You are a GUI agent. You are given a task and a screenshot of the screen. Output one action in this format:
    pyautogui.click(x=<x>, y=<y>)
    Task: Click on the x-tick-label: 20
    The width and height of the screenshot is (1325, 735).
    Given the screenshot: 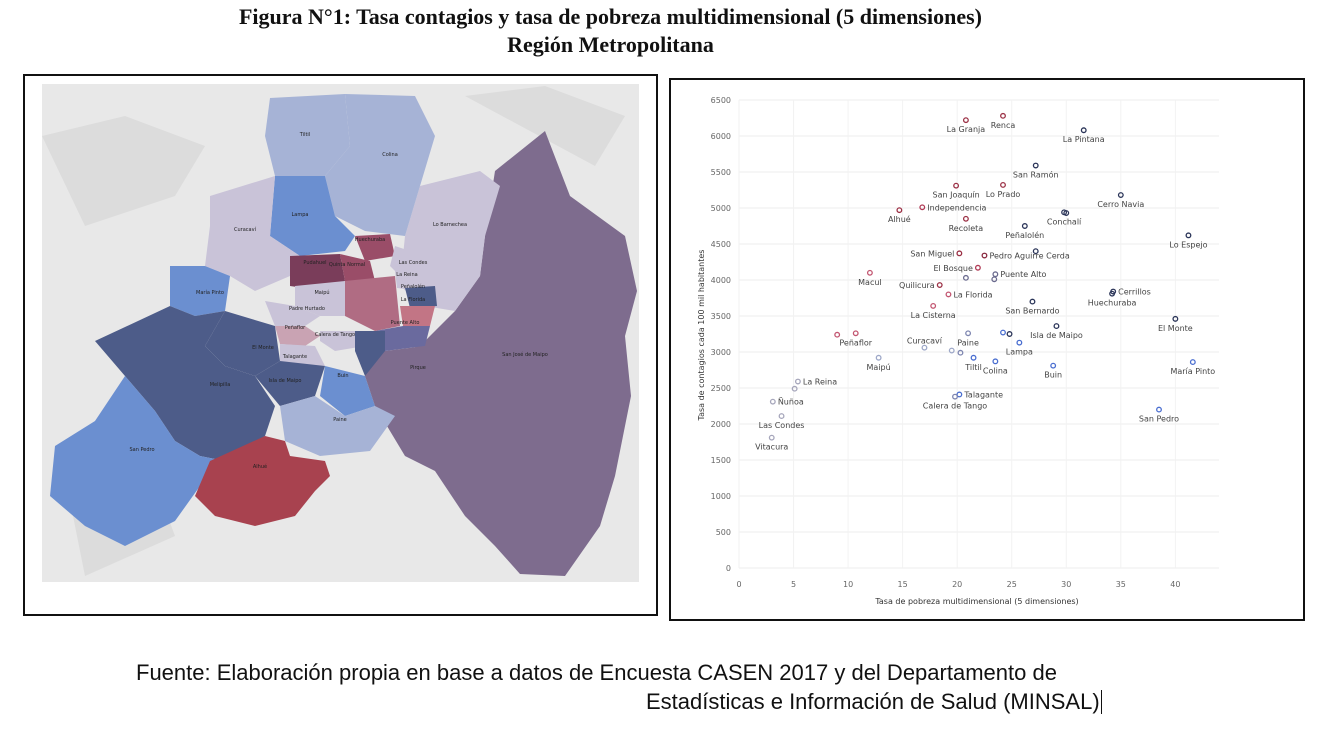 What is the action you would take?
    pyautogui.click(x=957, y=584)
    